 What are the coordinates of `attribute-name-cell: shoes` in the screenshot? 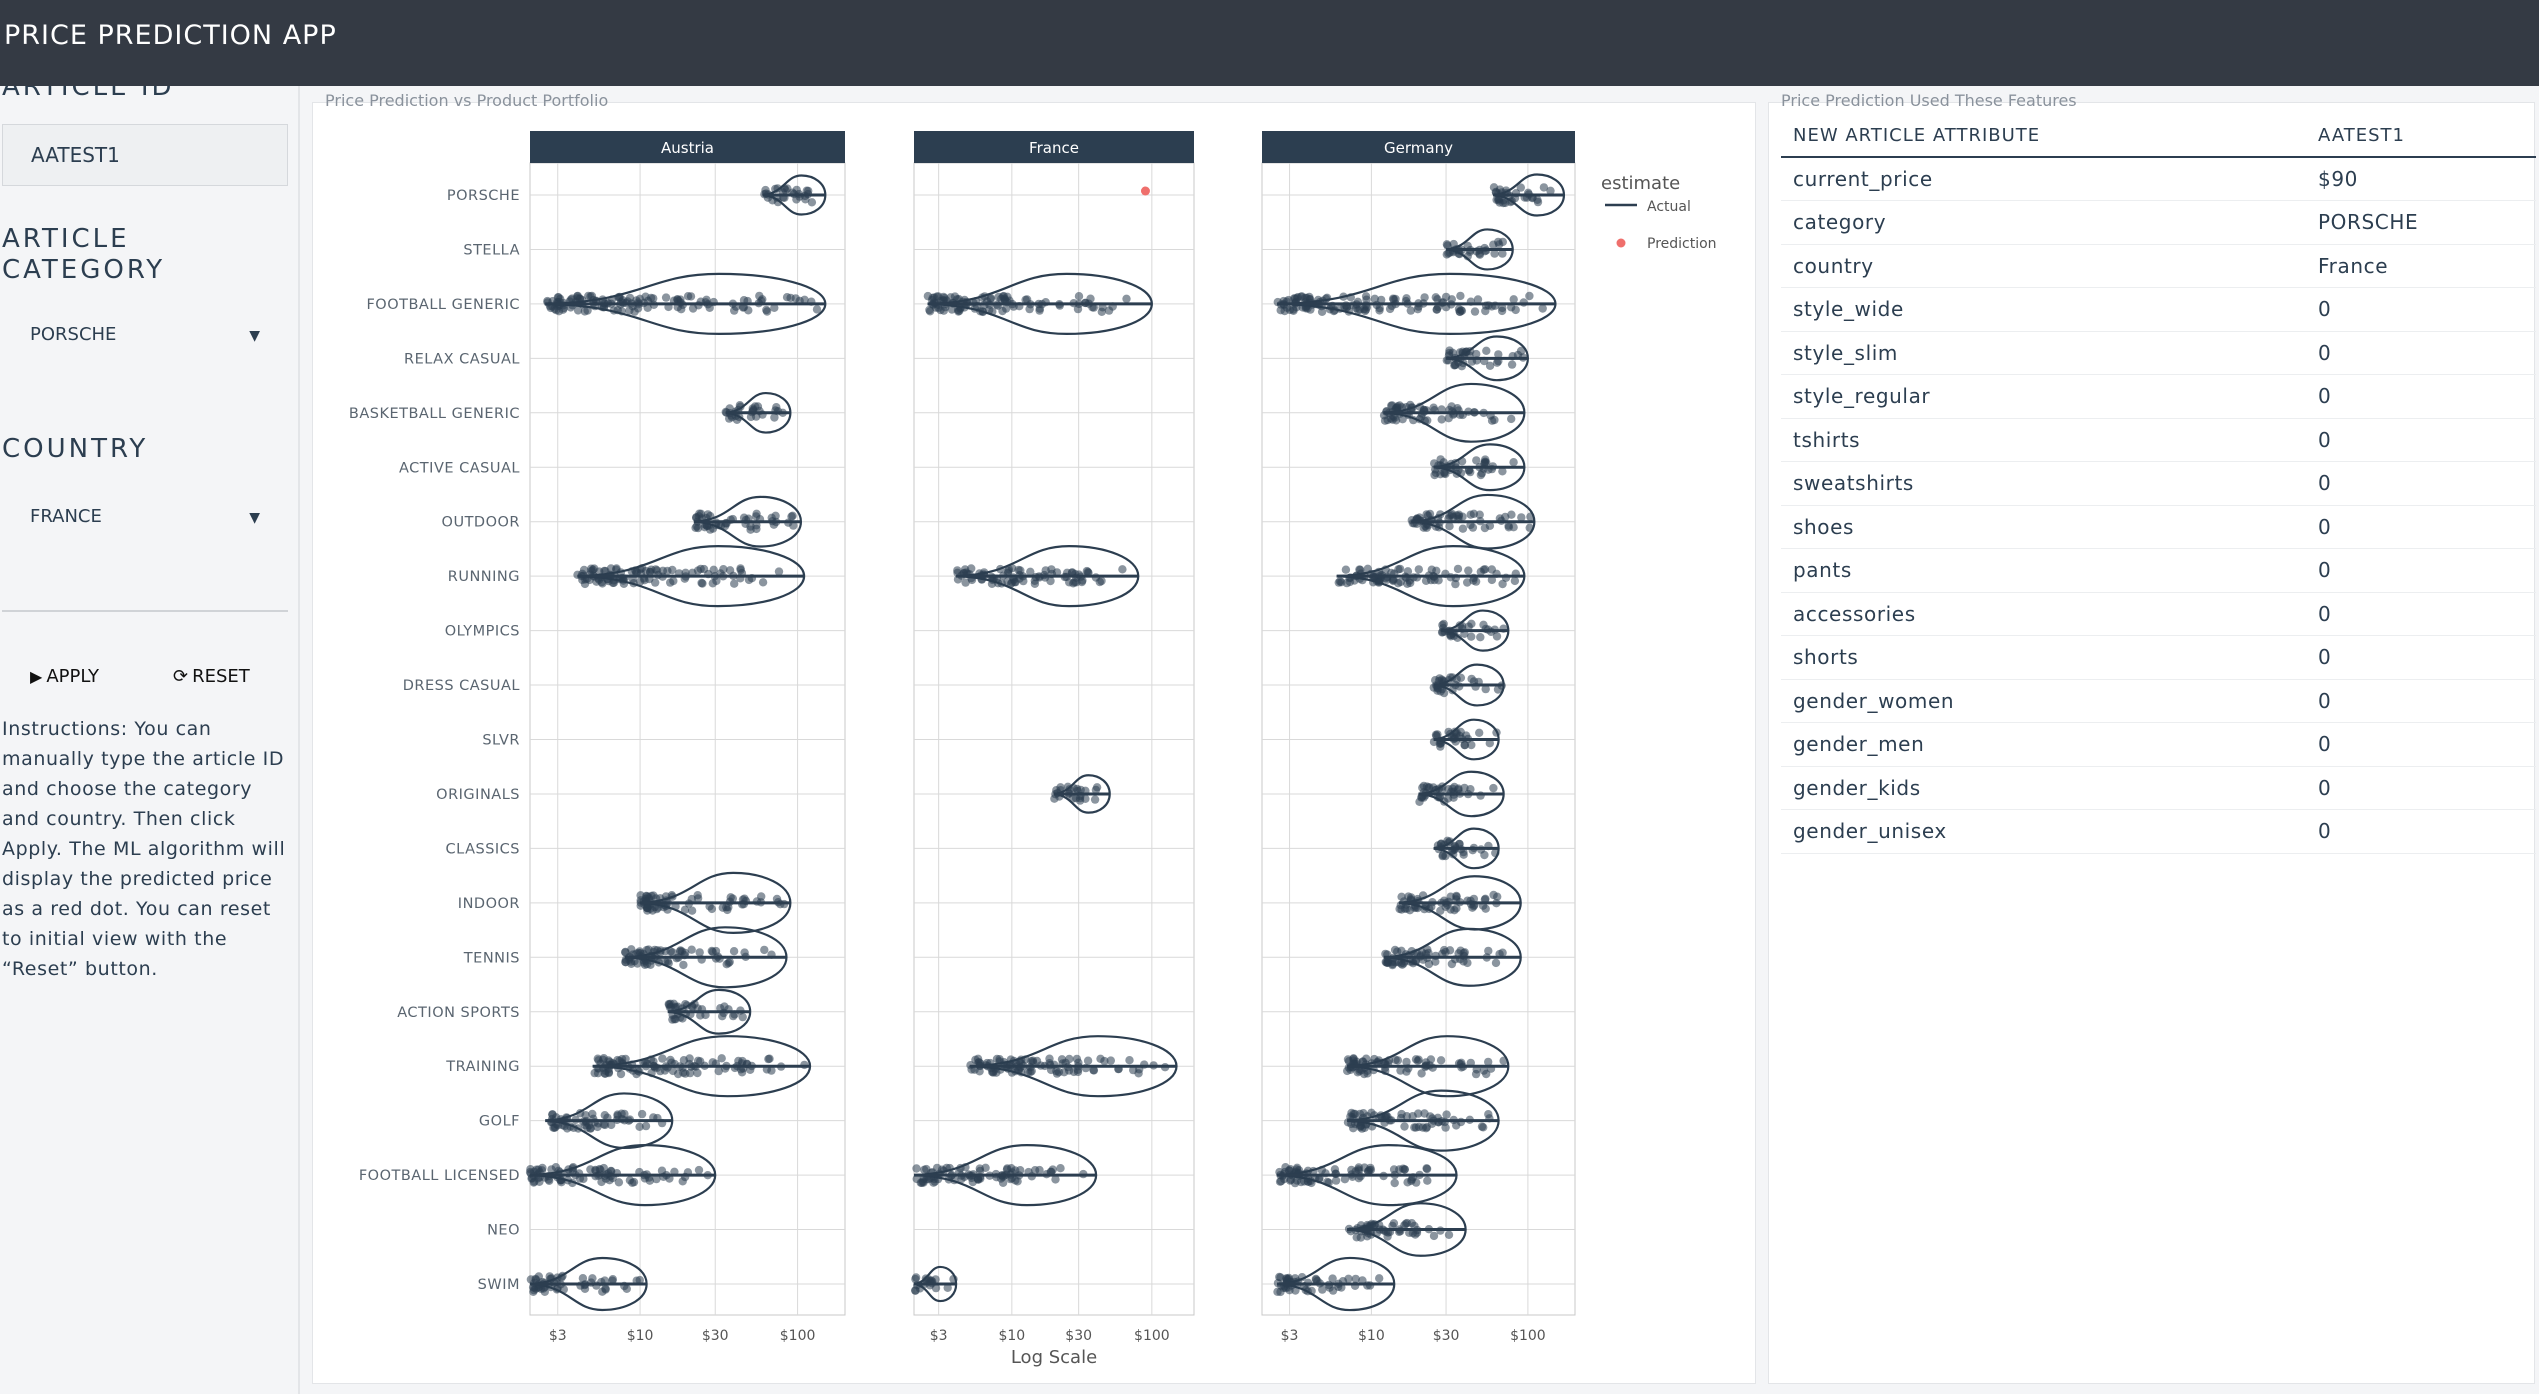 It's located at (2043, 527).